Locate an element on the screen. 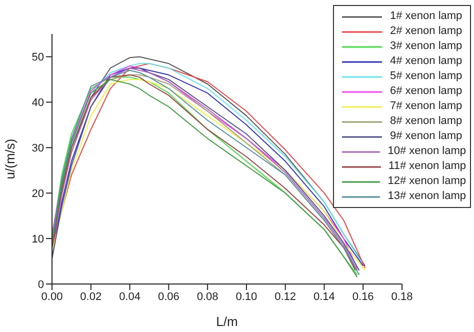 The height and width of the screenshot is (332, 474). y-tick-label: 50 is located at coordinates (38, 58).